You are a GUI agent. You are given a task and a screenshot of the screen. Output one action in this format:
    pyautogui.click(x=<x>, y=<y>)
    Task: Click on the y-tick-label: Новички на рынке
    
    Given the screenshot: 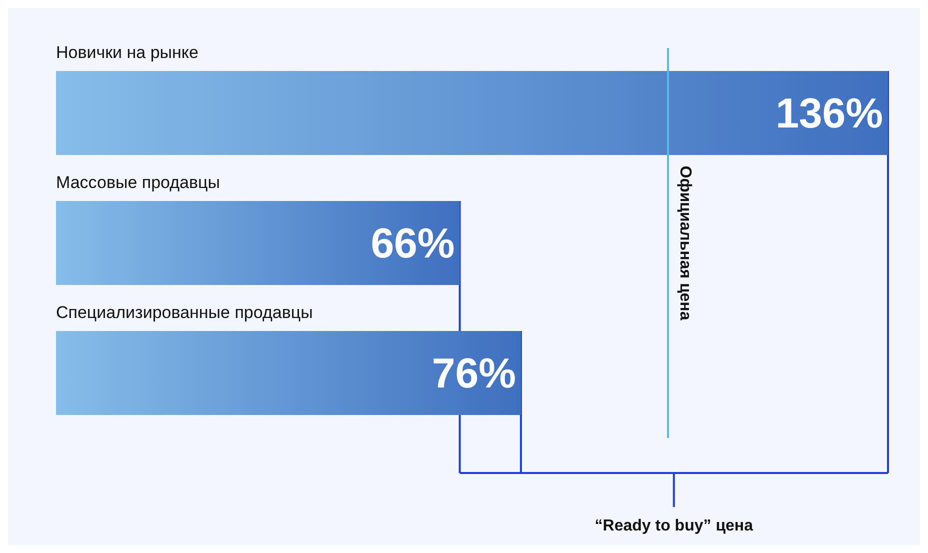 What is the action you would take?
    pyautogui.click(x=127, y=52)
    